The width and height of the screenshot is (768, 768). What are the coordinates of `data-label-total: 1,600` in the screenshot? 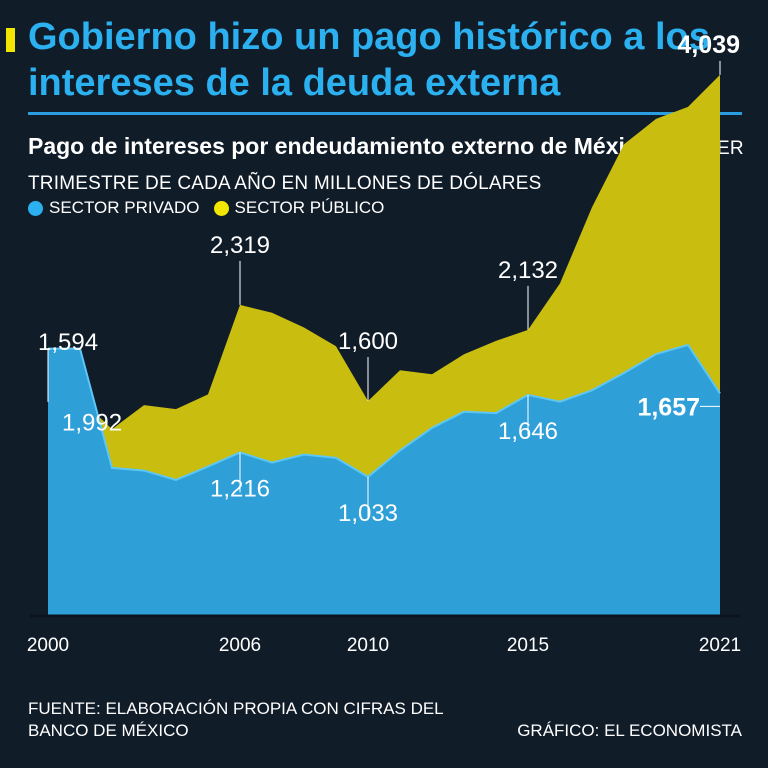 It's located at (368, 341).